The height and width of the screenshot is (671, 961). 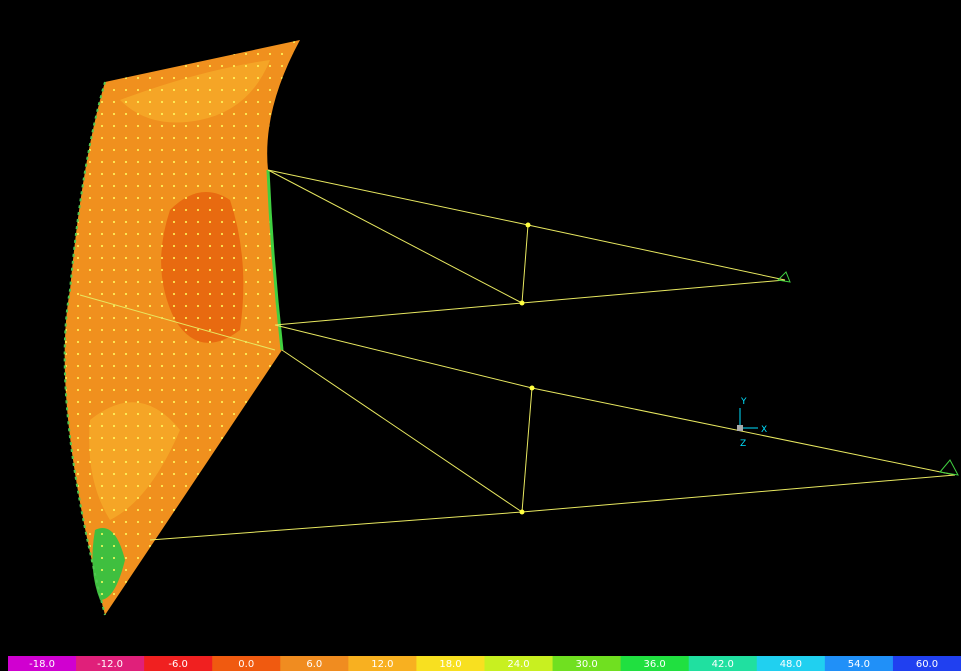 I want to click on legend-label: 54.0, so click(x=859, y=664).